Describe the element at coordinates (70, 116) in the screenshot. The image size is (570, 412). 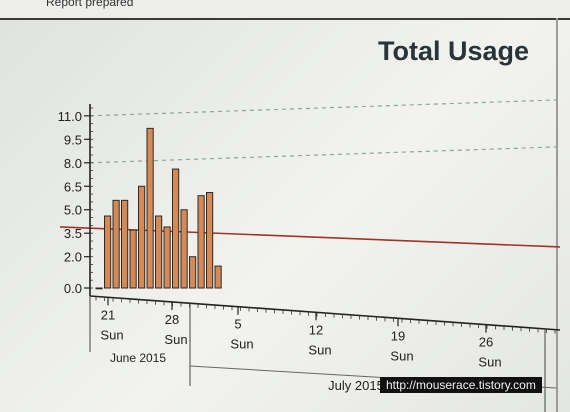
I see `y-tick-label: 11.0` at that location.